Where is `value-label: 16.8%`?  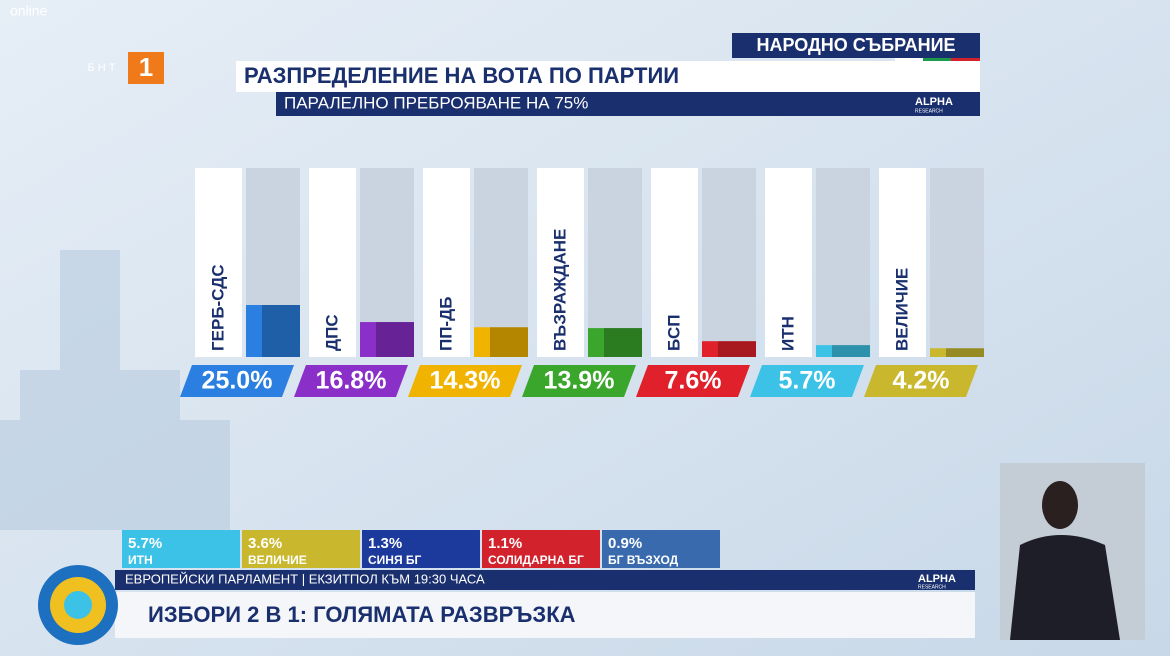 value-label: 16.8% is located at coordinates (351, 381).